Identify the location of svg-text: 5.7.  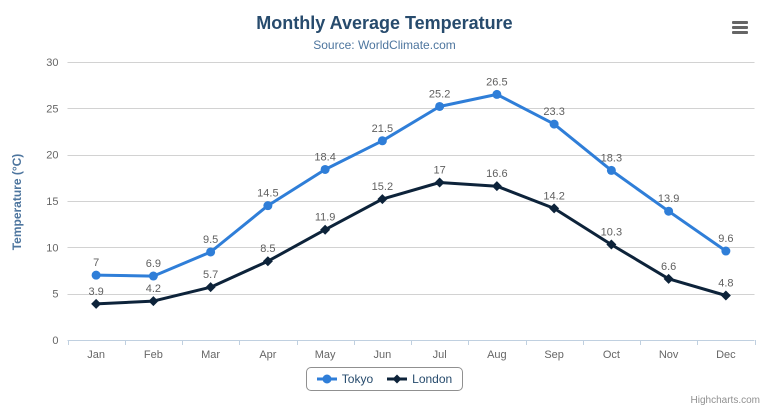
(210, 275).